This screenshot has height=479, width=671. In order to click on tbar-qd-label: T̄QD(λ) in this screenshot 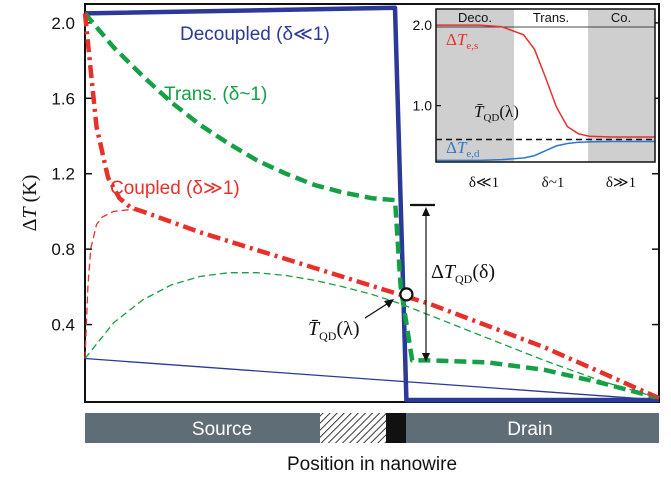, I will do `click(334, 330)`.